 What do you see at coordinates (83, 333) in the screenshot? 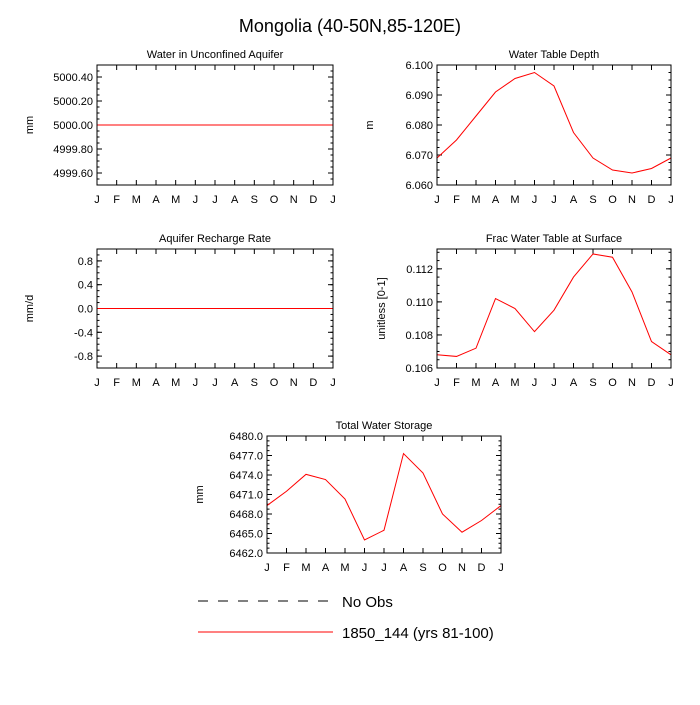
I see `y-tick-label: -0.4` at bounding box center [83, 333].